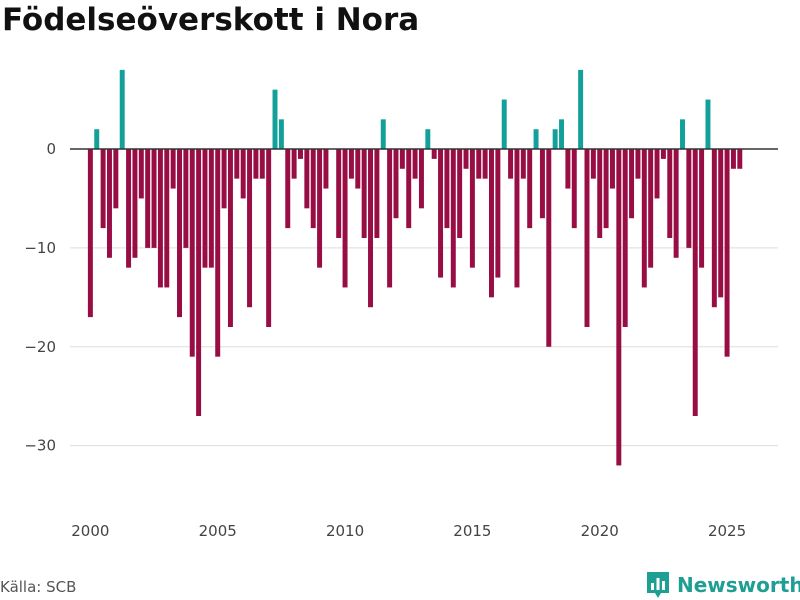  Describe the element at coordinates (40, 248) in the screenshot. I see `y-tick-label: −10` at that location.